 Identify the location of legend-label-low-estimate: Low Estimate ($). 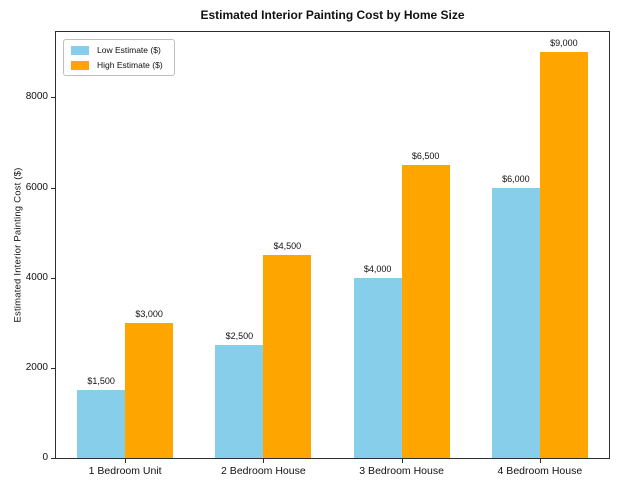
(129, 50).